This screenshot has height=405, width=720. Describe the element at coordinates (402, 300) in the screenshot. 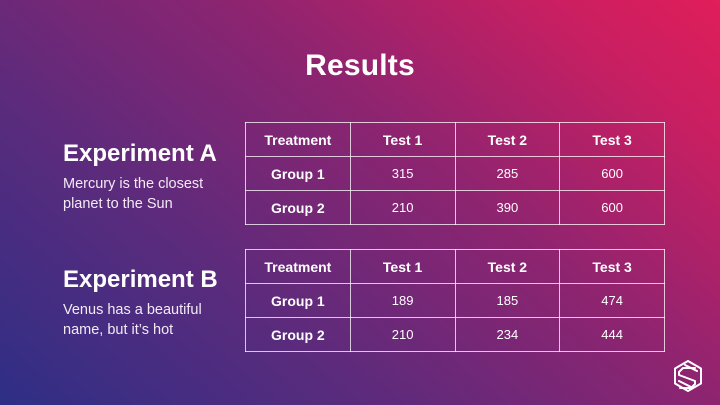

I see `table-cell: 189` at that location.